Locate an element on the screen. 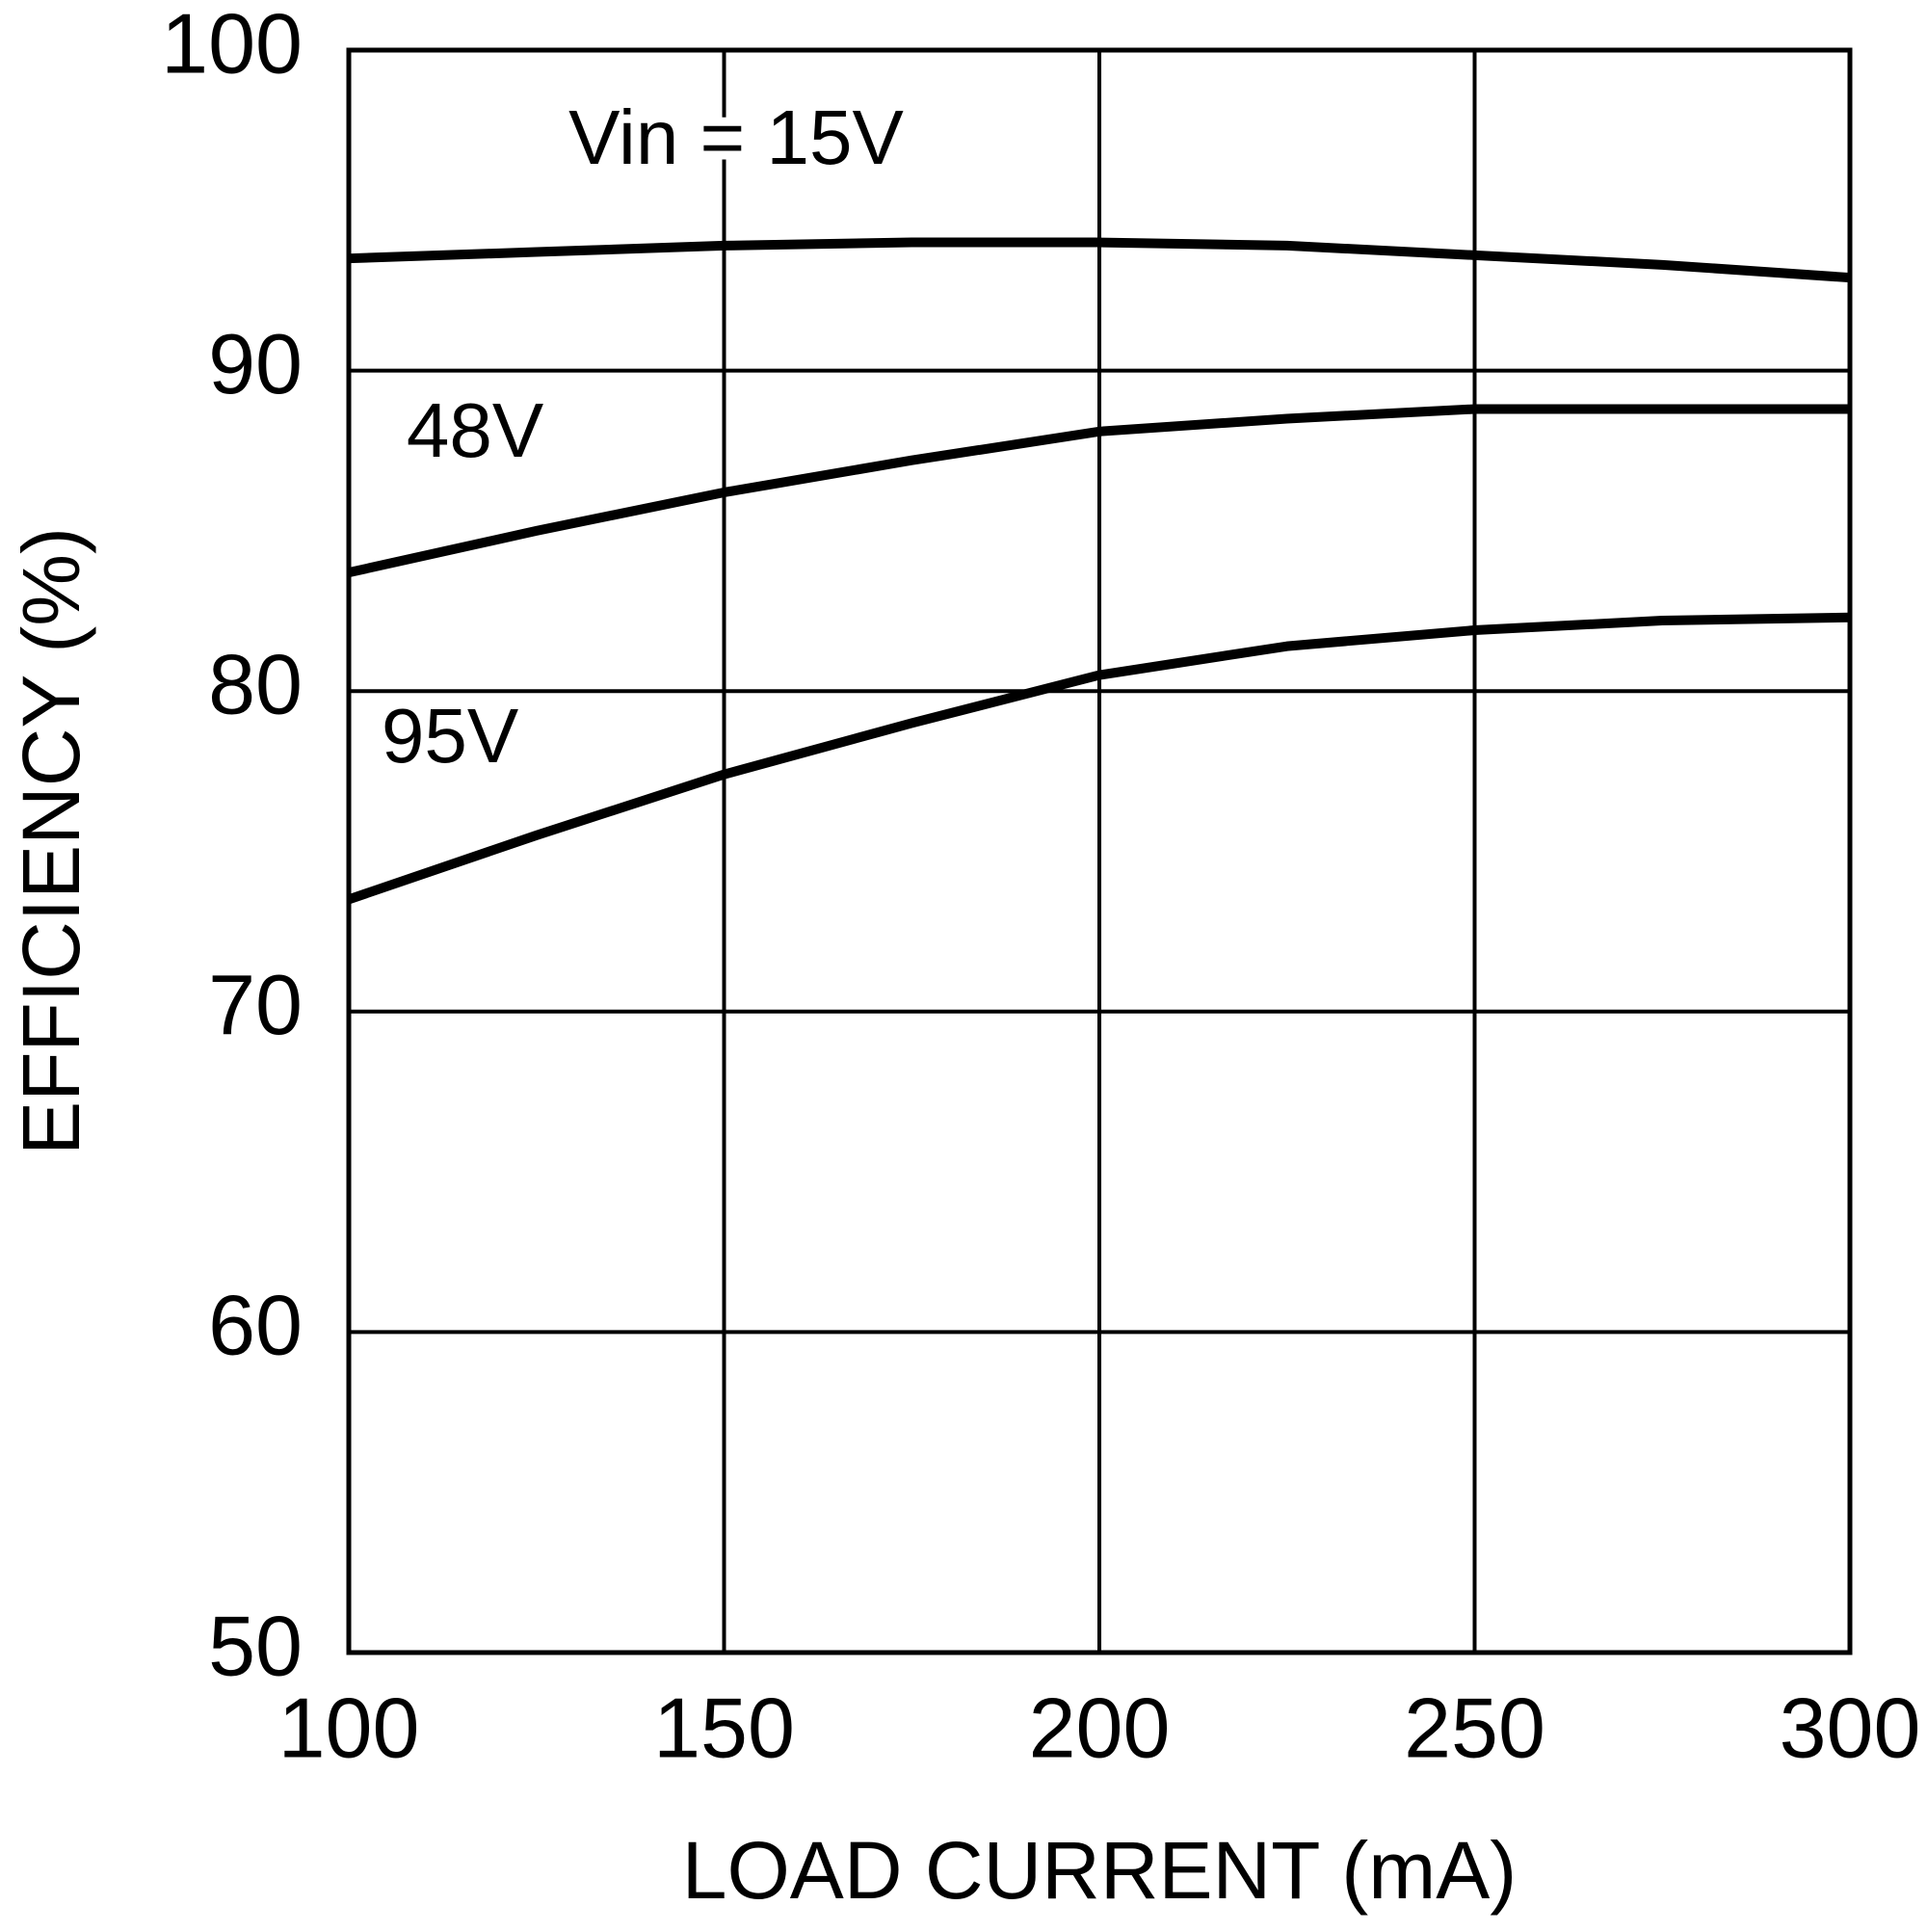 This screenshot has height=1932, width=1927. x-tick-label: 200 is located at coordinates (1100, 1727).